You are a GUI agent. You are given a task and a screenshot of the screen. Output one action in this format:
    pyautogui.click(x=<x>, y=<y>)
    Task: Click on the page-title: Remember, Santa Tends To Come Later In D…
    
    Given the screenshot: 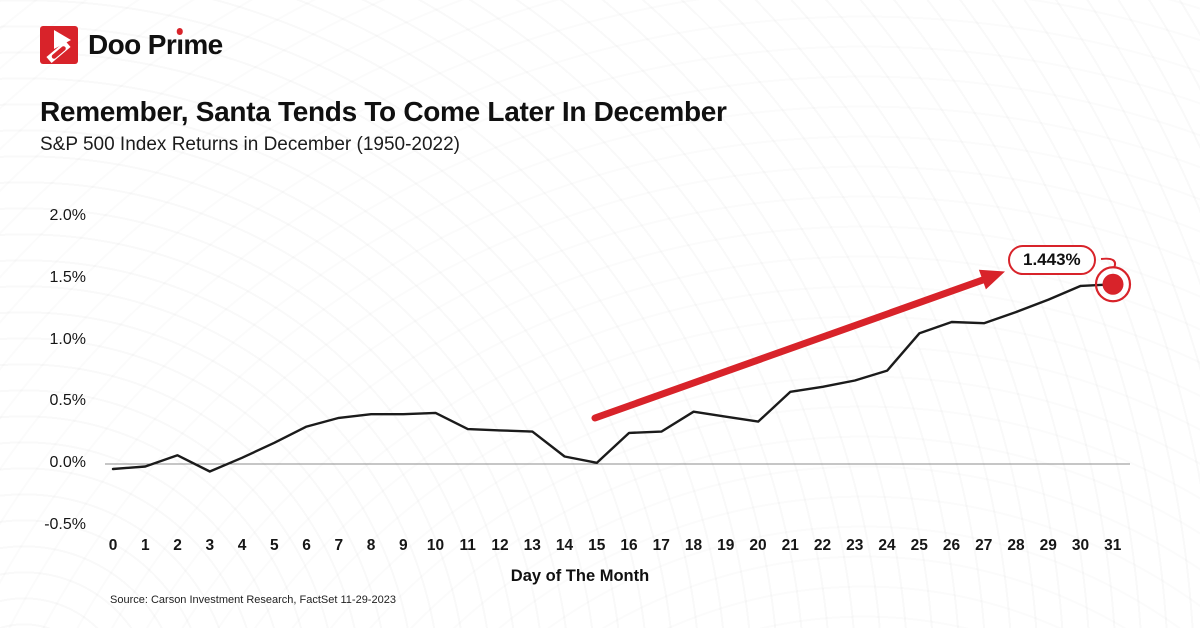 What is the action you would take?
    pyautogui.click(x=383, y=111)
    